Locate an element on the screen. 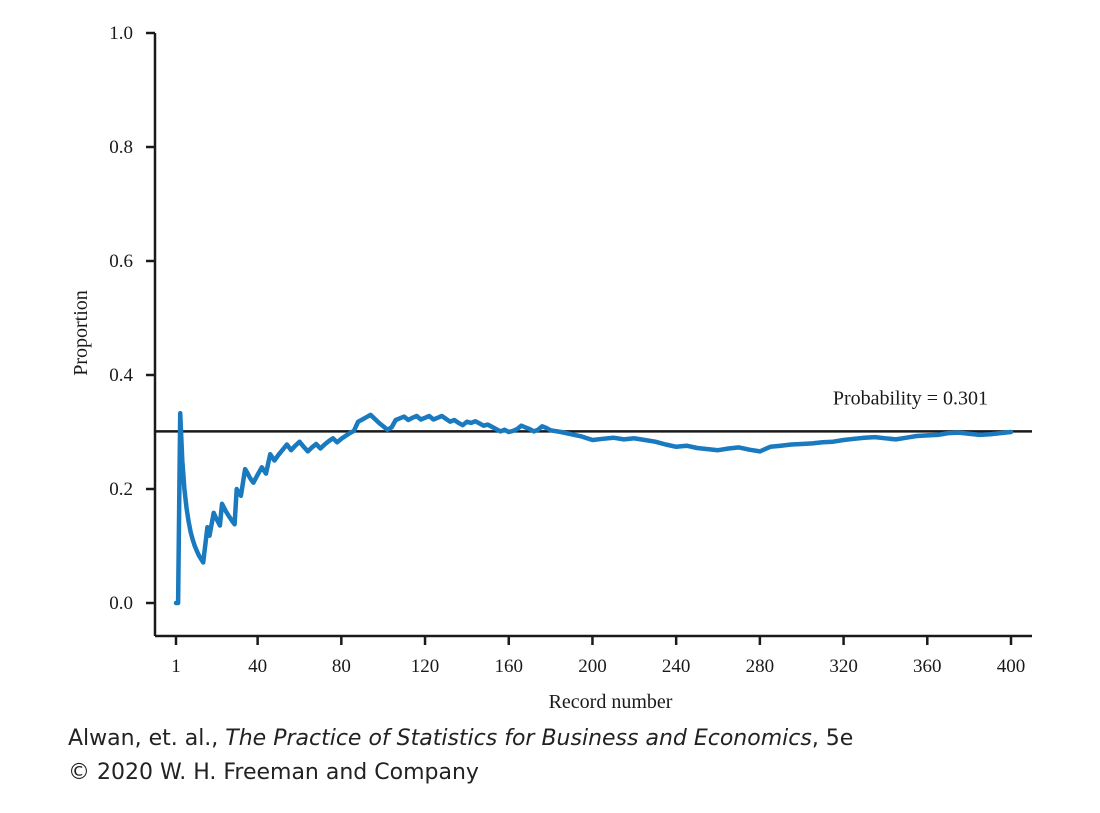 This screenshot has width=1100, height=813. reference-line-label: Probability = 0.301 is located at coordinates (910, 398).